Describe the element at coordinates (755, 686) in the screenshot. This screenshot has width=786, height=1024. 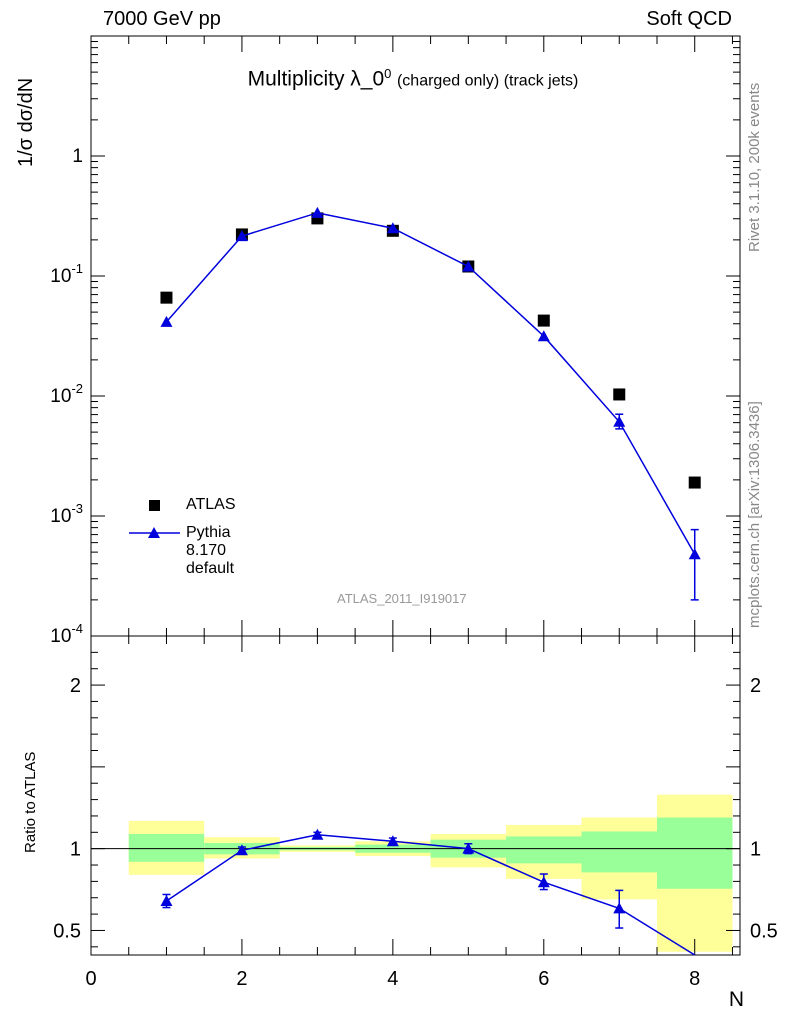
I see `ratio-y-tick-label-right: 2` at that location.